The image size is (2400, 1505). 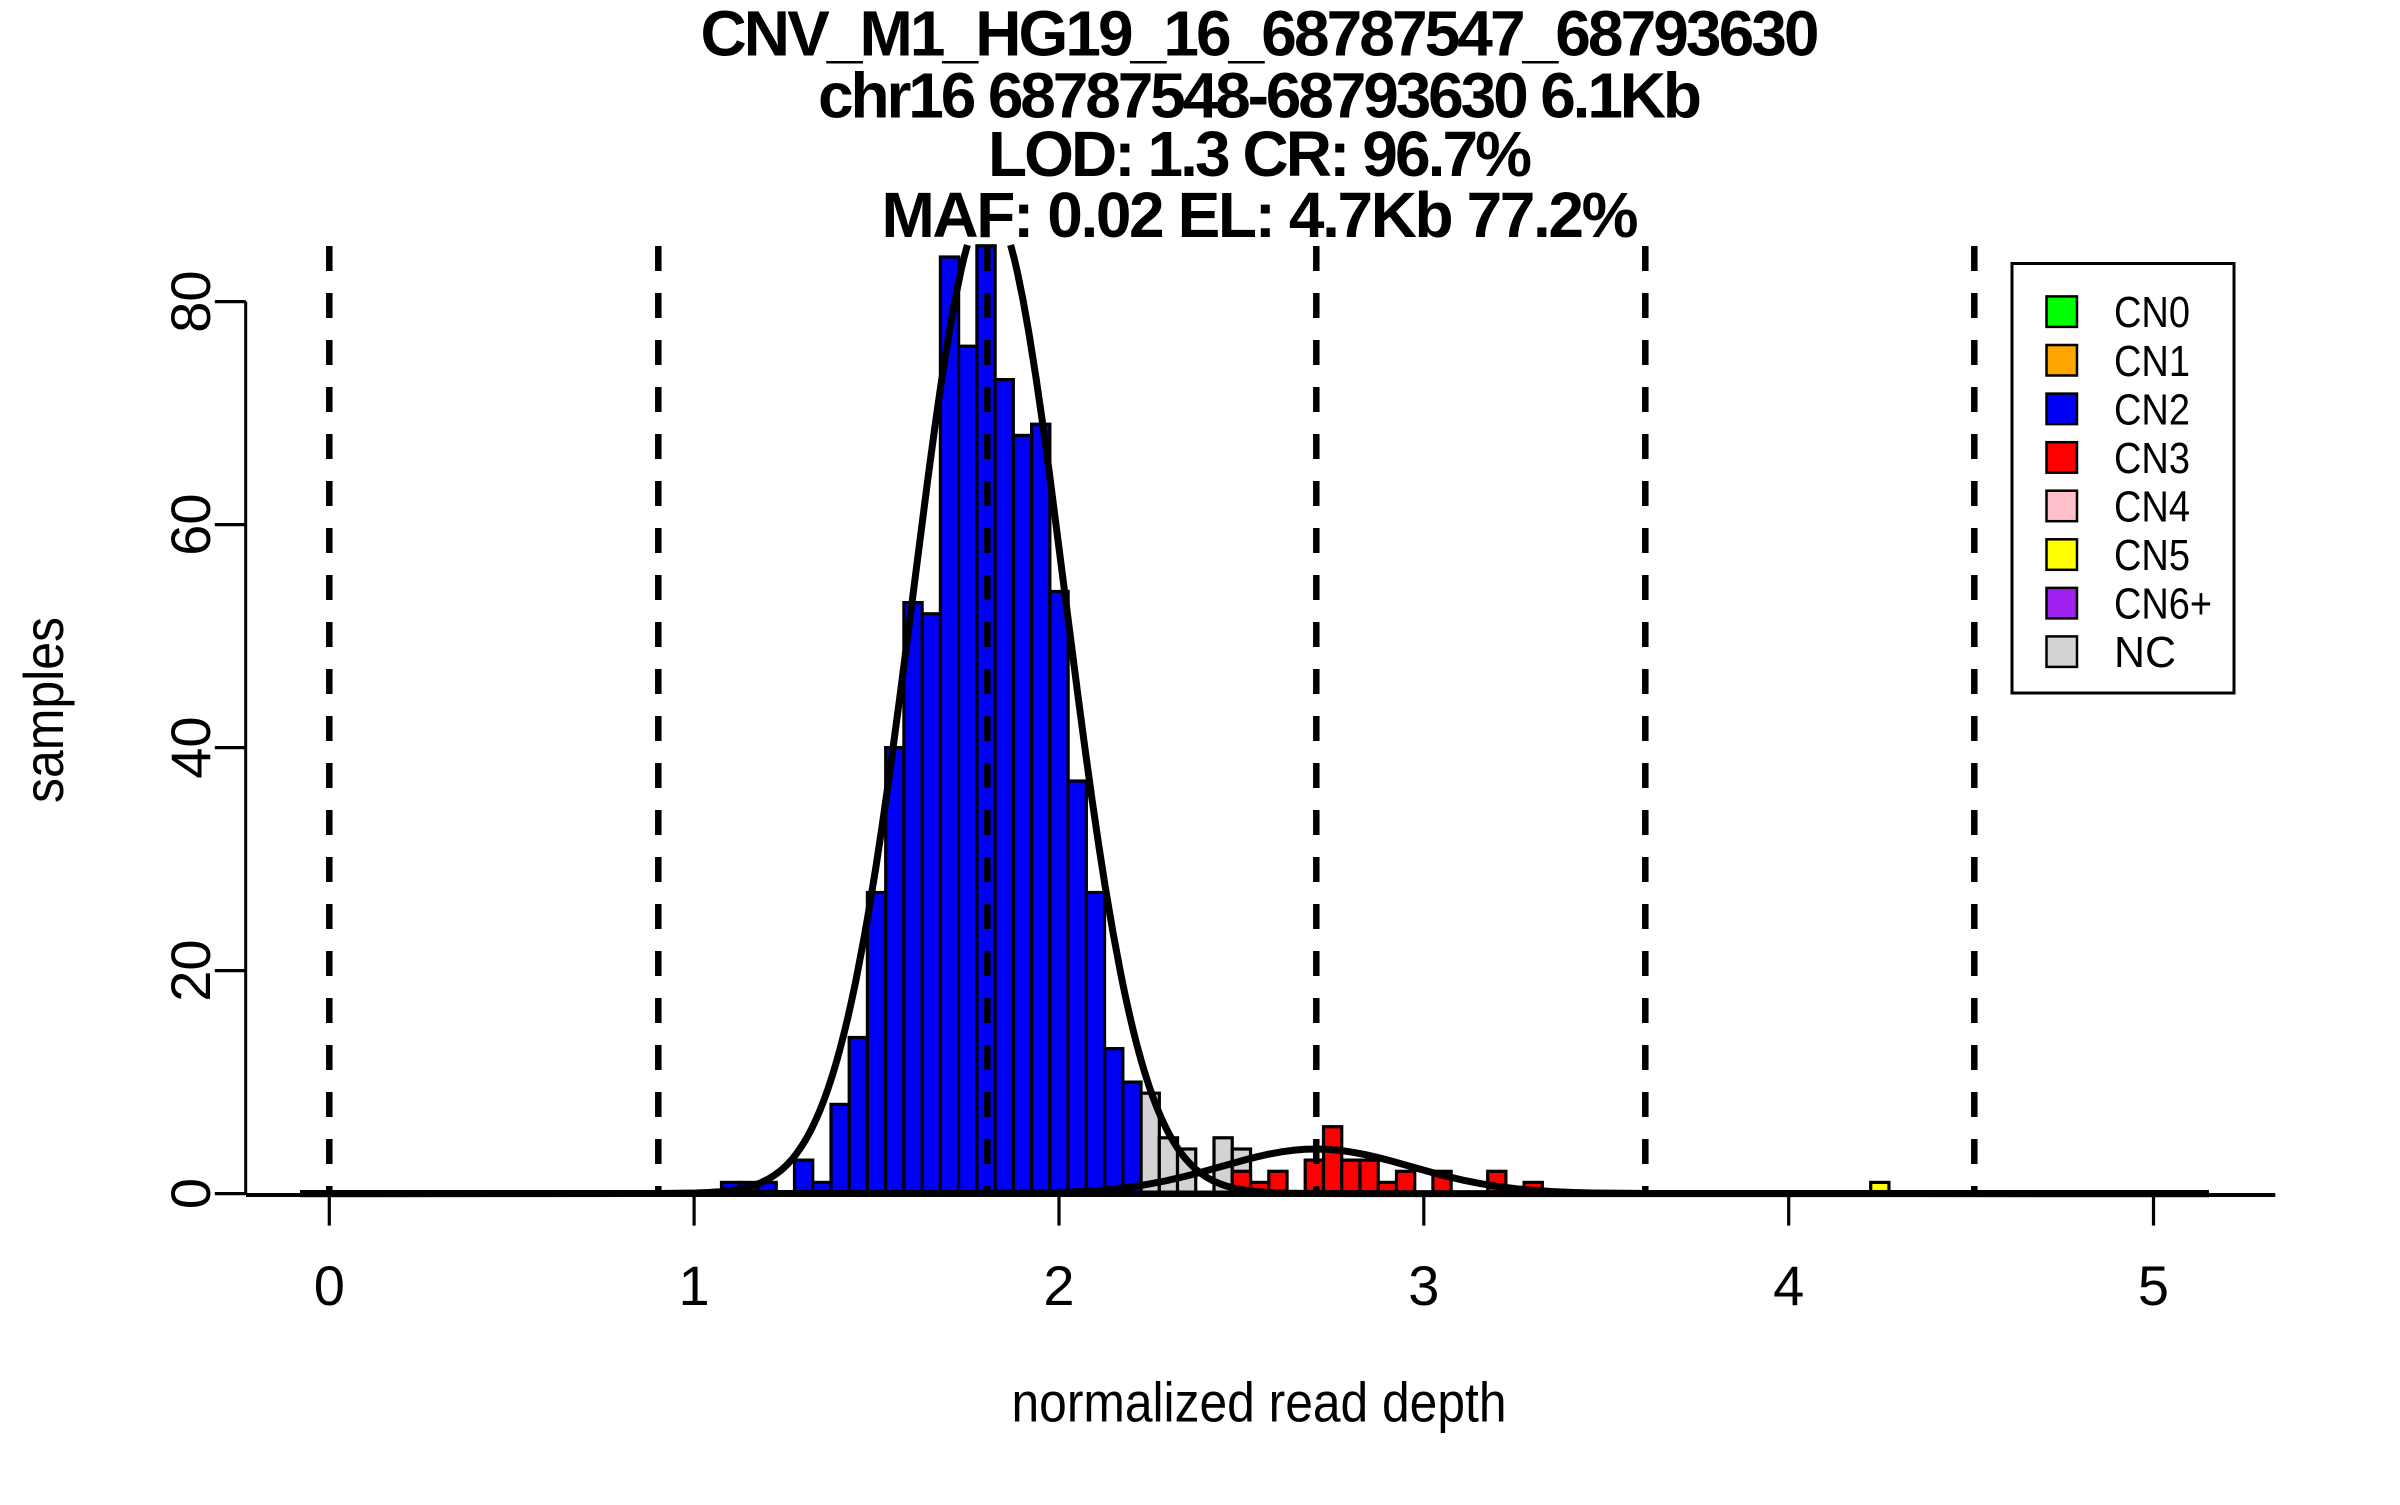 I want to click on svg-text: 3, so click(x=1423, y=1285).